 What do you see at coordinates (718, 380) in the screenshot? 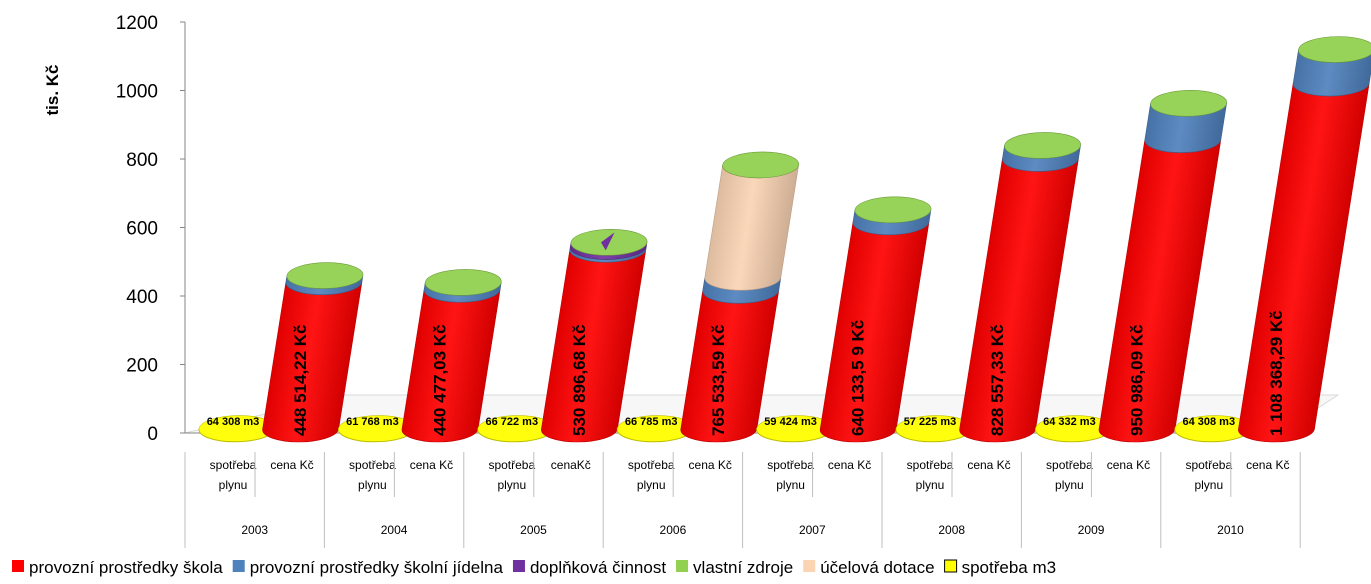
I see `cost-value-label: 765 533,59 Kč` at bounding box center [718, 380].